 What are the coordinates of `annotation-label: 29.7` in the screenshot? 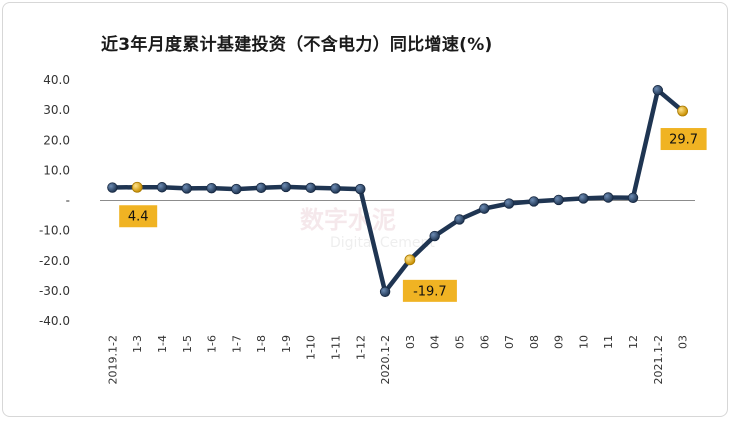 It's located at (683, 140).